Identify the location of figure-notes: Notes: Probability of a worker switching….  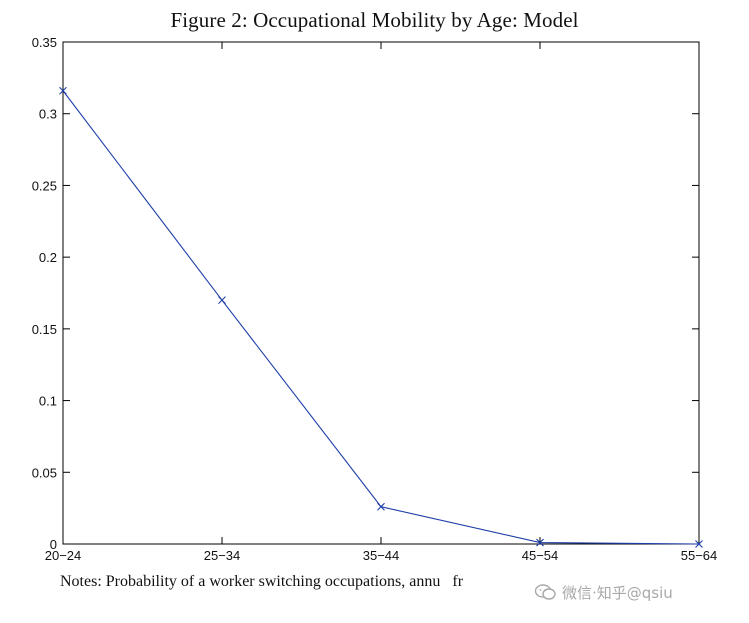
(262, 581).